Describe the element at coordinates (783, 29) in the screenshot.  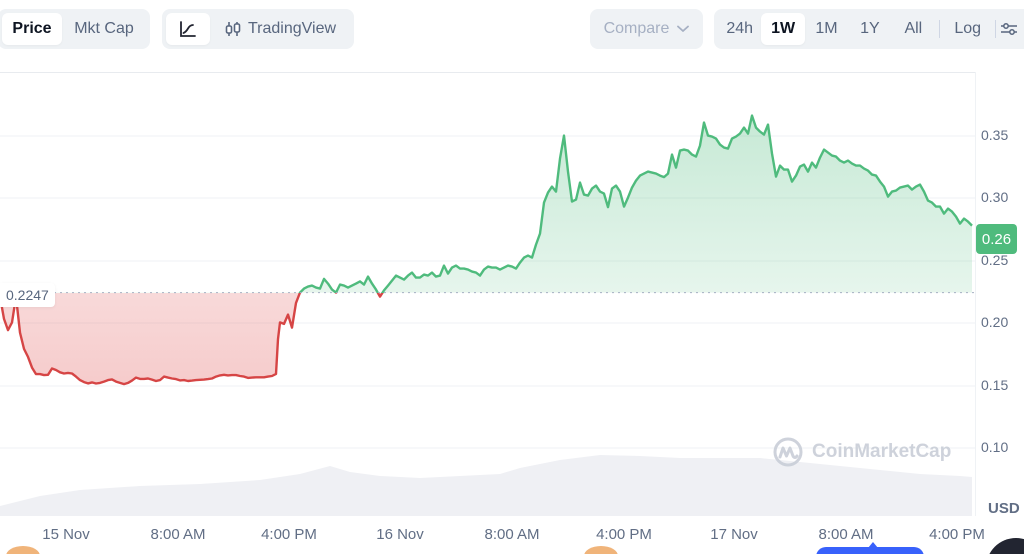
I see `range-1w: 1W` at that location.